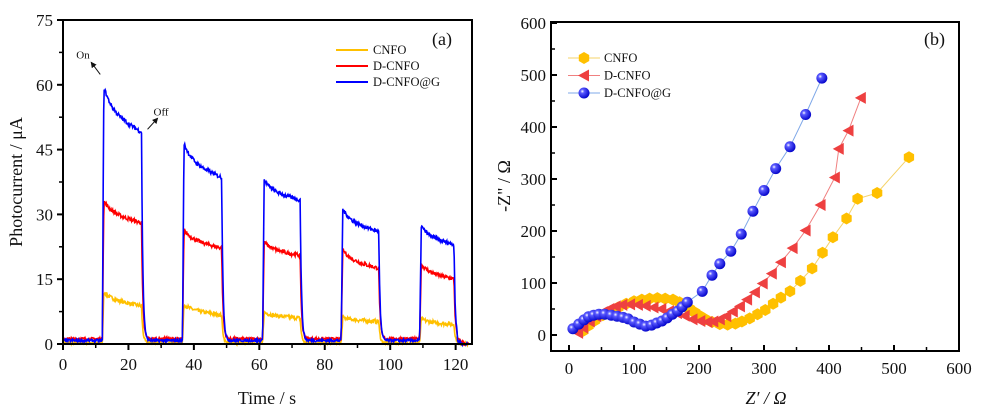 The height and width of the screenshot is (414, 986). I want to click on on-arrow-icon, so click(95, 68).